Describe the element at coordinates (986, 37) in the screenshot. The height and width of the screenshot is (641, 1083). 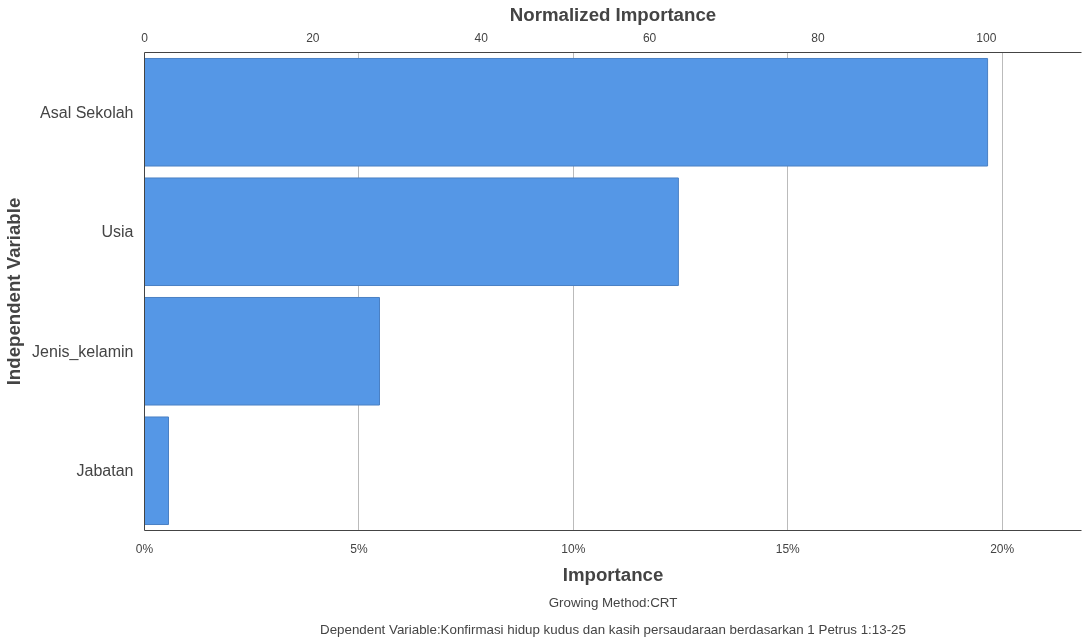
I see `x2-tick-label: 100` at that location.